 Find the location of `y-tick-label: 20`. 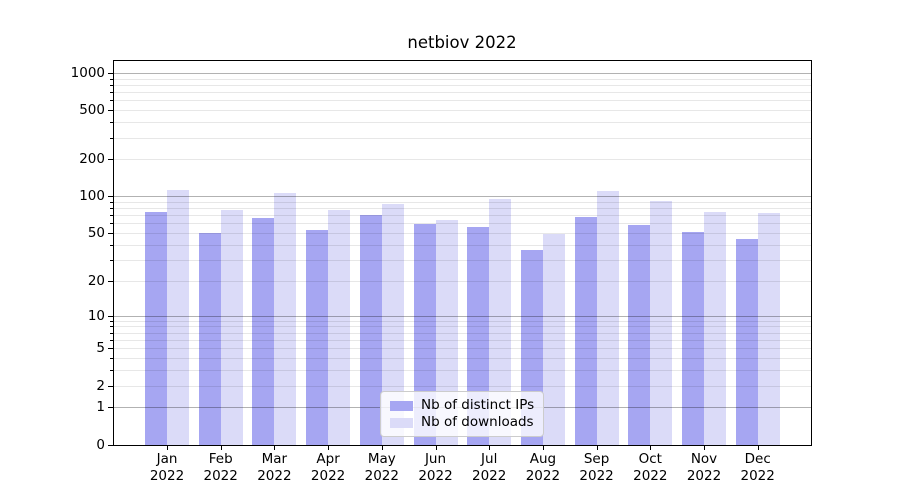

y-tick-label: 20 is located at coordinates (96, 280).